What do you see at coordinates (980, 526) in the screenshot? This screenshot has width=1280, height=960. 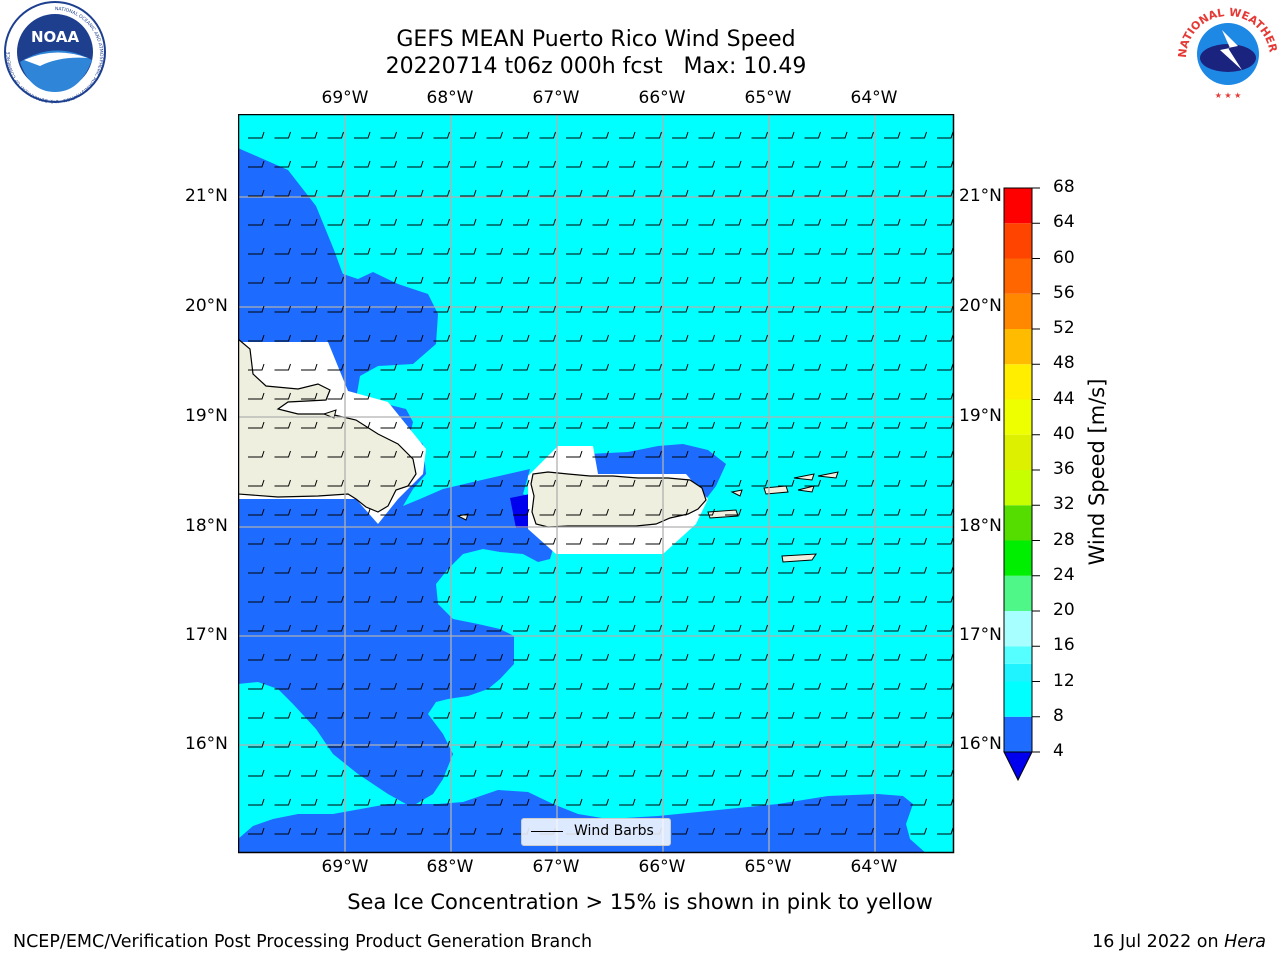 I see `lat-label-right: 18°N` at bounding box center [980, 526].